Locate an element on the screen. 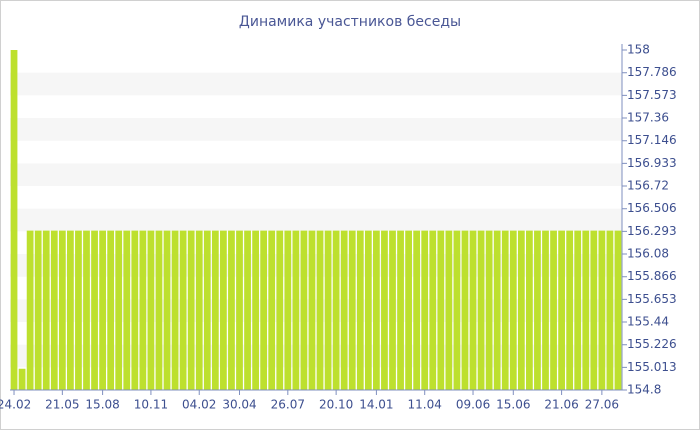 The height and width of the screenshot is (430, 700). y-tick-label: 156.293 is located at coordinates (652, 231).